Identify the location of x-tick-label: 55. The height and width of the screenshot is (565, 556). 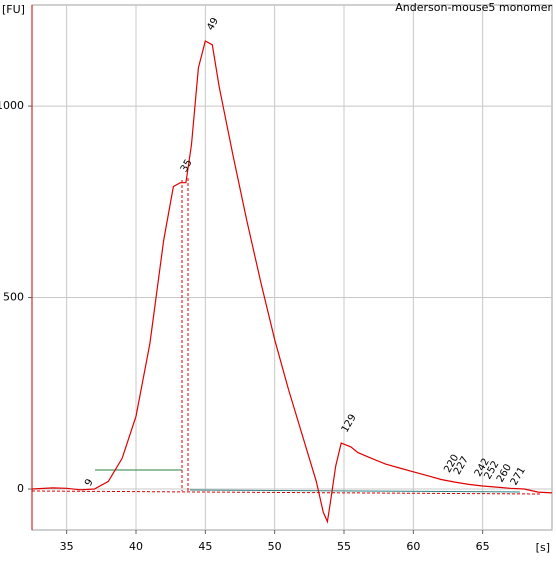
(344, 546).